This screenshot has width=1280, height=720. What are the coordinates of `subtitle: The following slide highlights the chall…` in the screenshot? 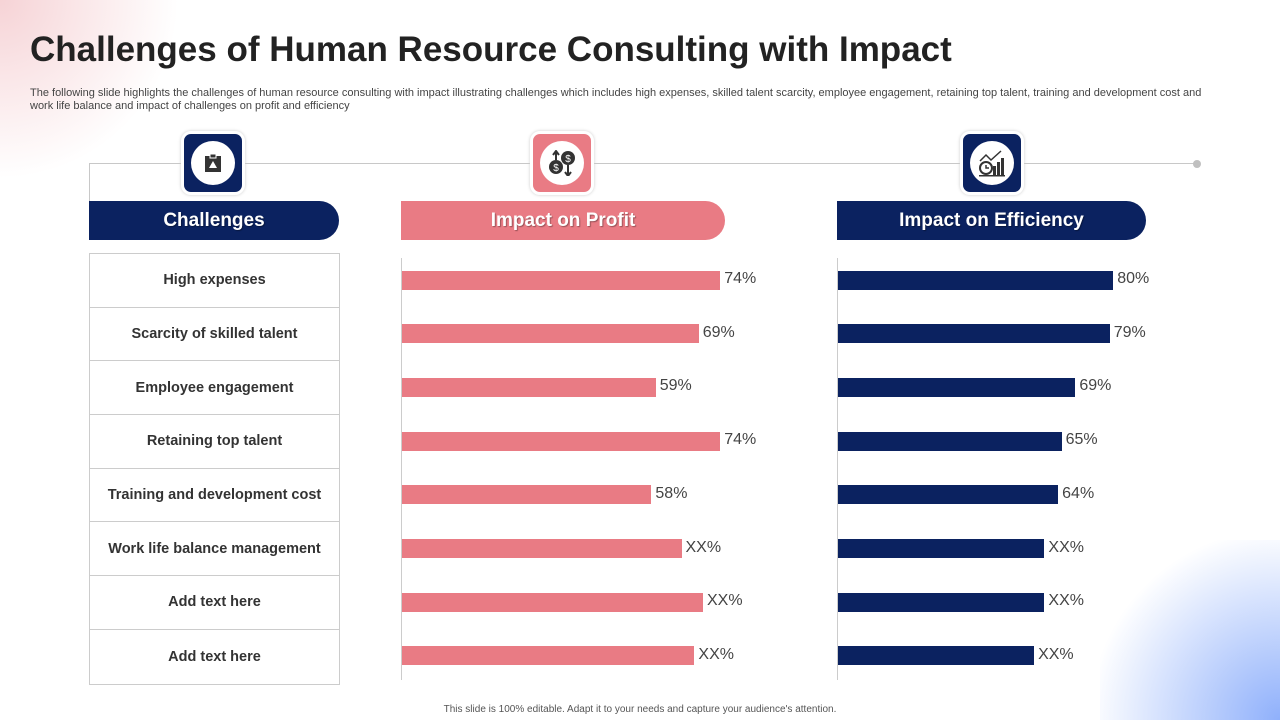 It's located at (616, 99).